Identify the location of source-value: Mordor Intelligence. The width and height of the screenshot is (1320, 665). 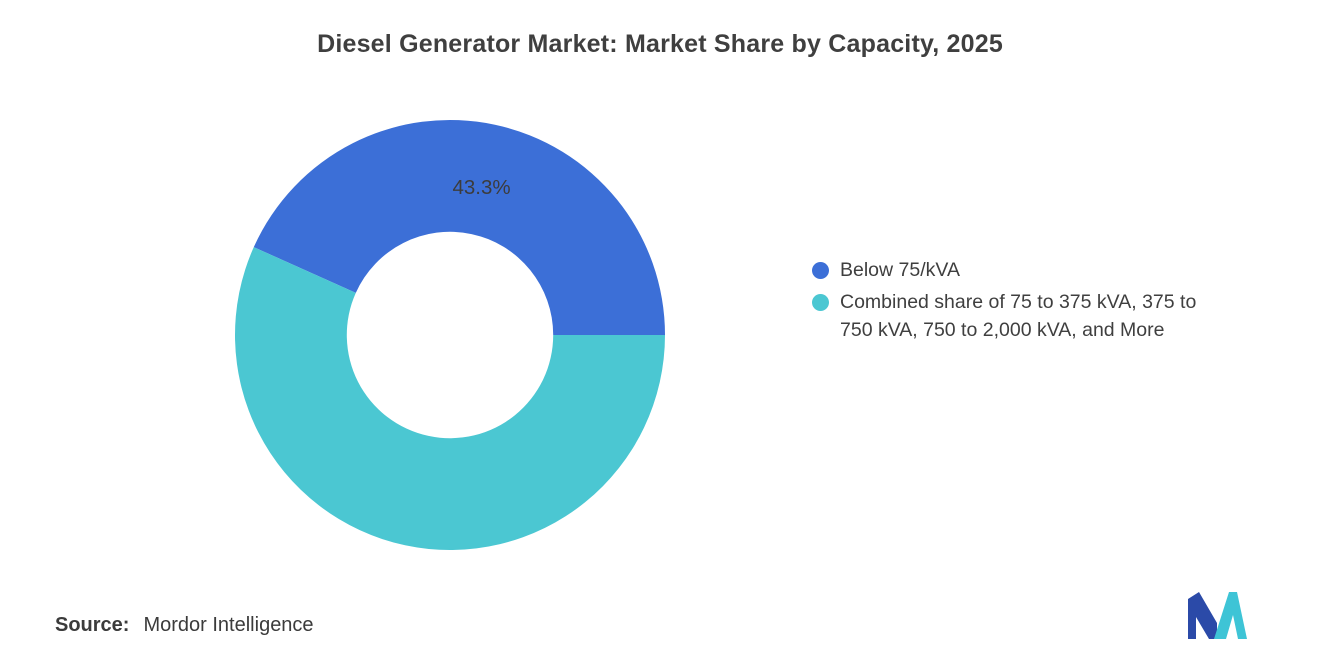
(228, 625).